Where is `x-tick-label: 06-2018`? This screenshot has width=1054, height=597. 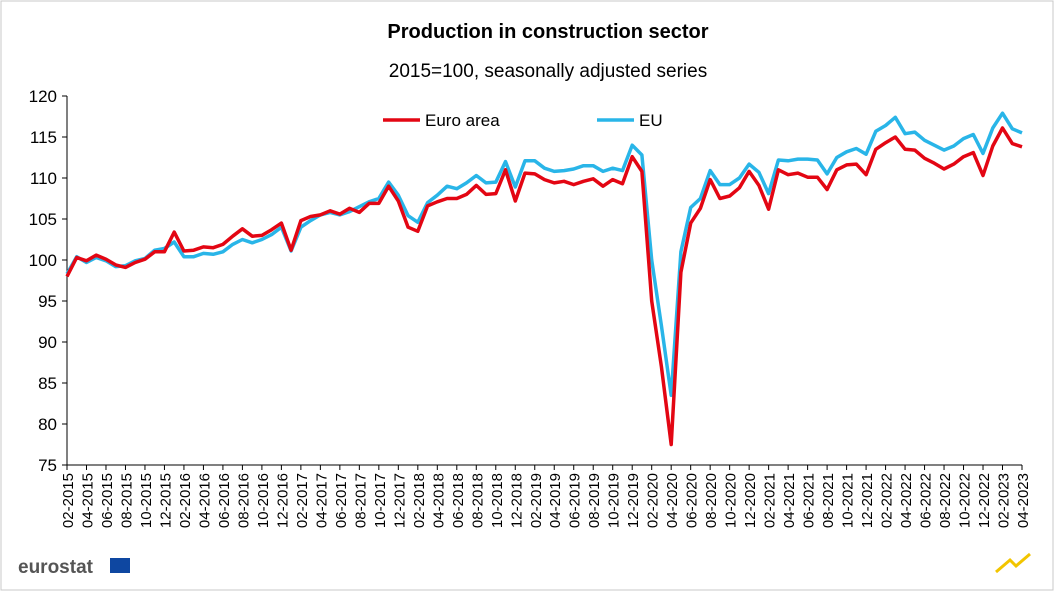
x-tick-label: 06-2018 is located at coordinates (458, 500).